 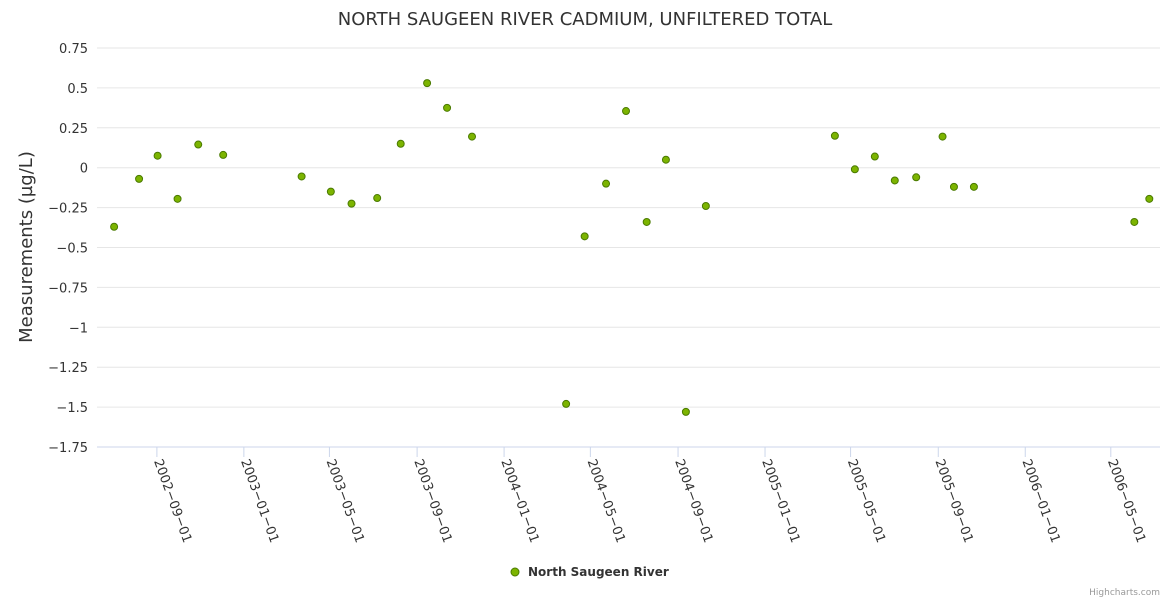 What do you see at coordinates (866, 501) in the screenshot?
I see `x-tick-label: 2005−05−01` at bounding box center [866, 501].